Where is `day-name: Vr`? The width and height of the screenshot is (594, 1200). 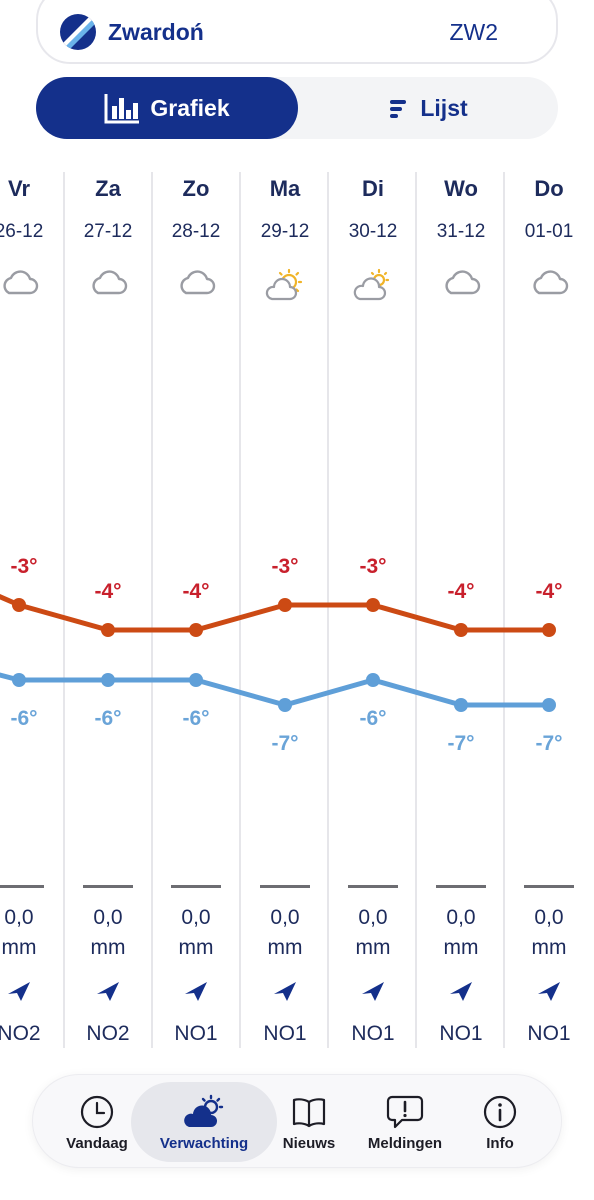
day-name: Vr is located at coordinates (19, 188).